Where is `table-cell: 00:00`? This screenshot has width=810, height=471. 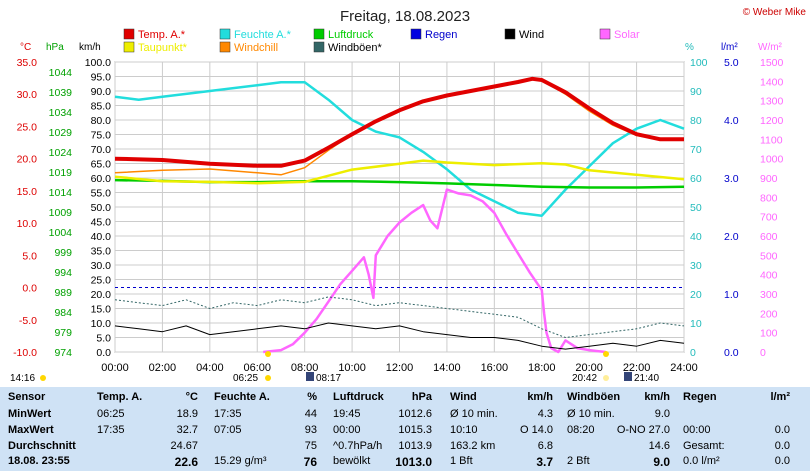 table-cell: 00:00 is located at coordinates (697, 430).